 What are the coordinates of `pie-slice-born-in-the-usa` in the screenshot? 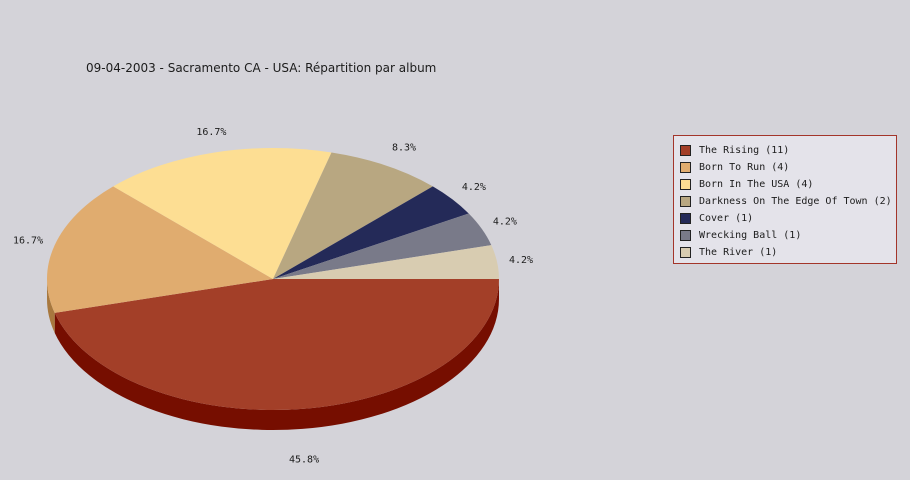 It's located at (222, 213).